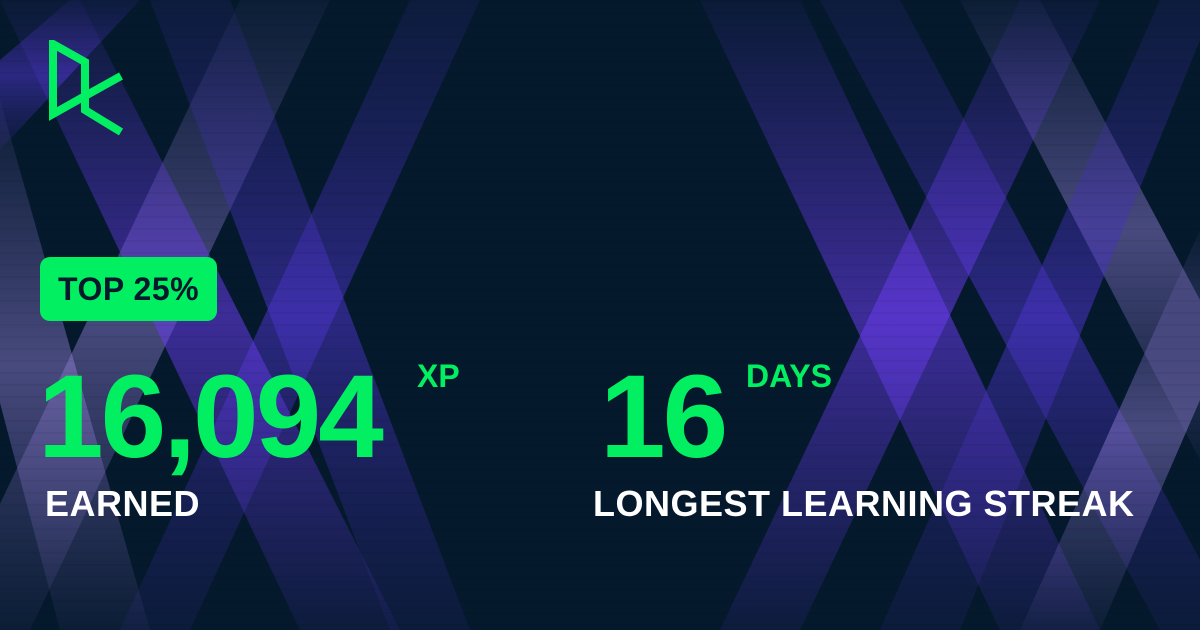 Image resolution: width=1200 pixels, height=630 pixels. I want to click on top-percentile-badge: TOP 25%, so click(129, 289).